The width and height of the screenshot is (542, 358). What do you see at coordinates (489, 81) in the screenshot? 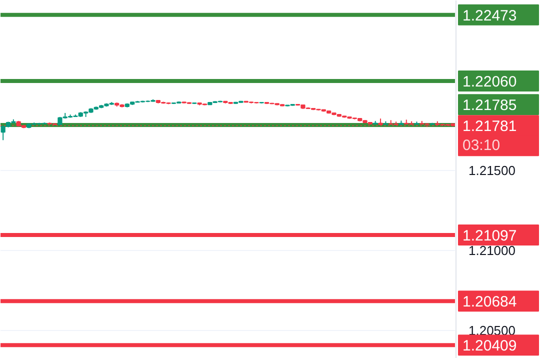
I see `ref-line-label: 1.22060` at bounding box center [489, 81].